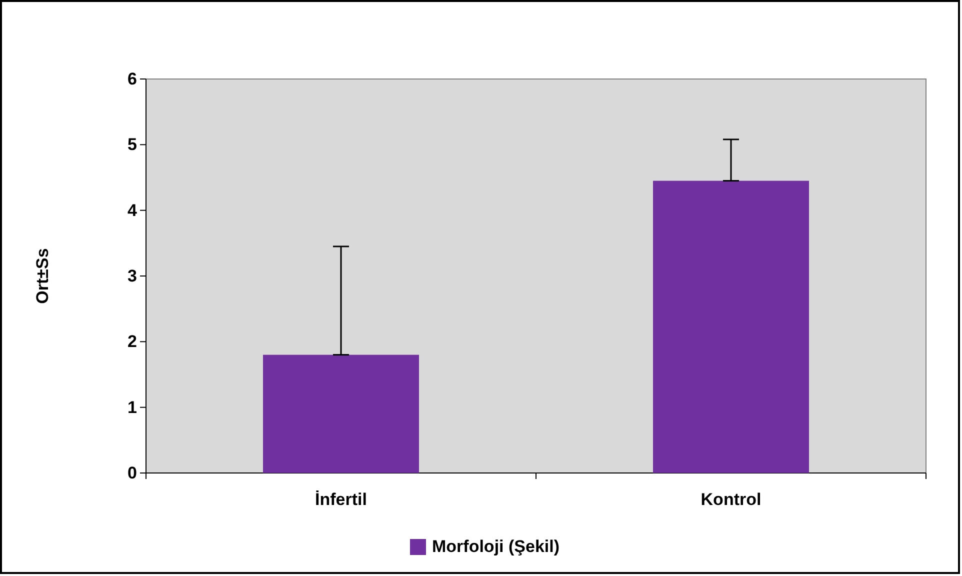 This screenshot has width=962, height=576. I want to click on x-tick-label: Kontrol, so click(731, 499).